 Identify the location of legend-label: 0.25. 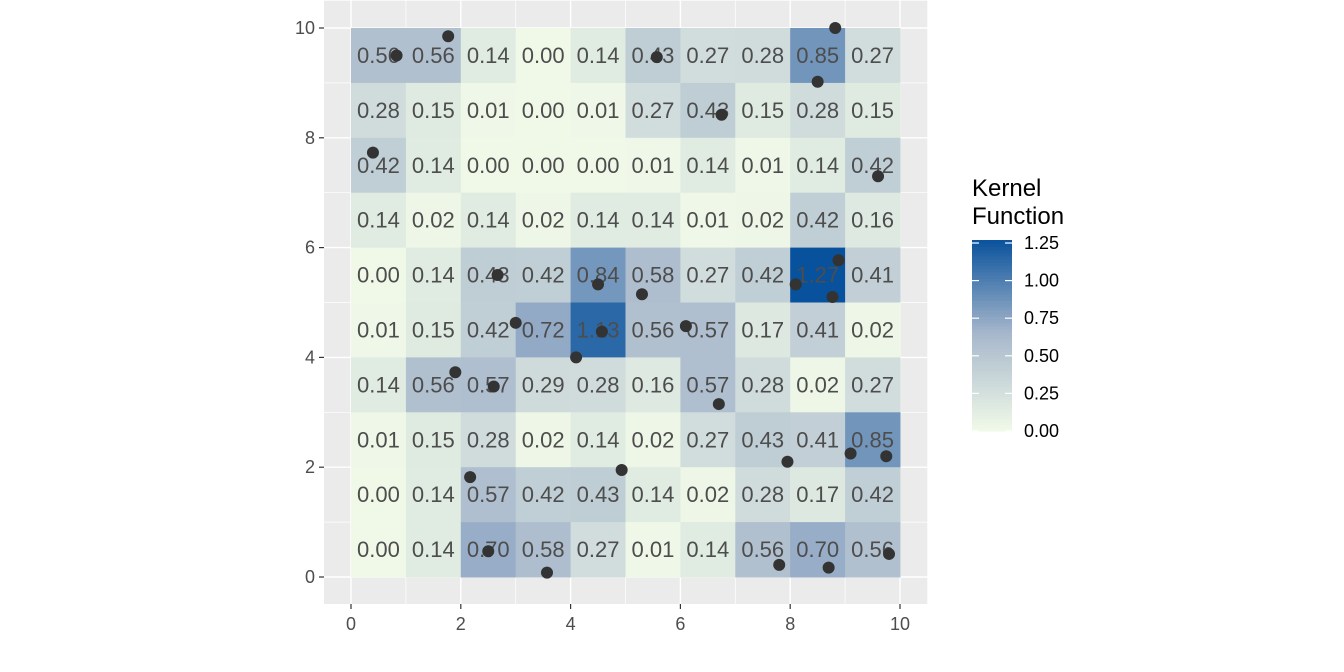
(1041, 393).